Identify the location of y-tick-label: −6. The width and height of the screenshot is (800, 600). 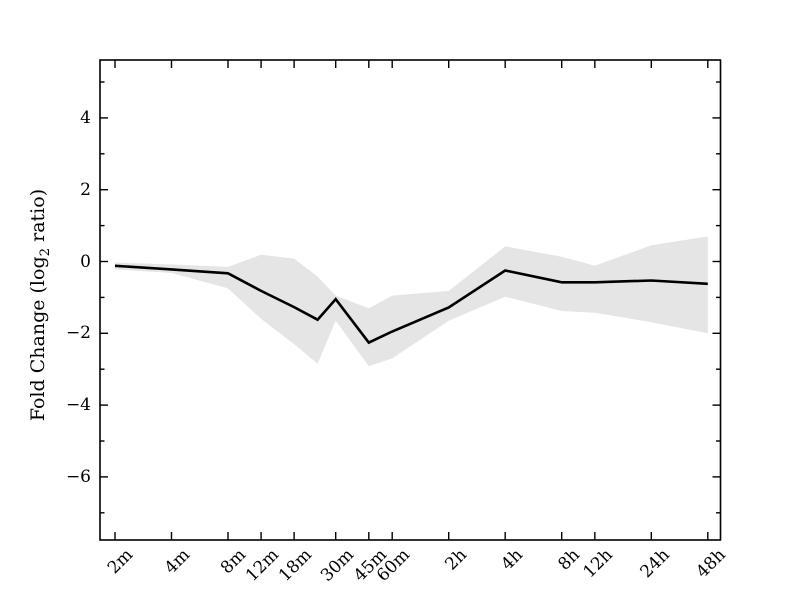
(78, 476).